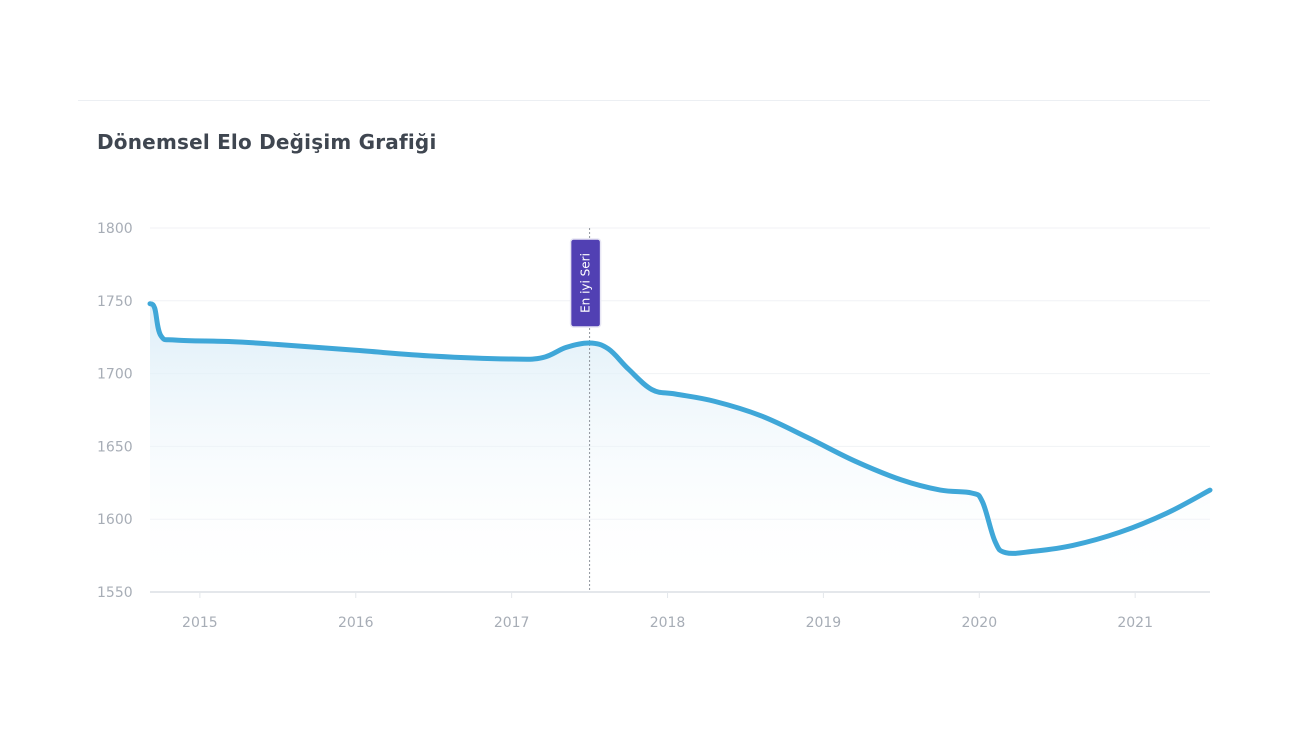 Image resolution: width=1300 pixels, height=740 pixels. I want to click on x-tick-label: 2015, so click(200, 623).